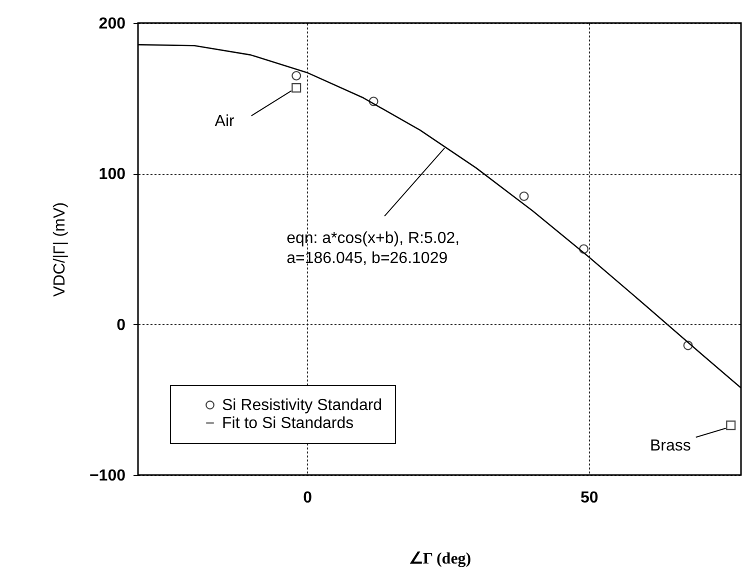  I want to click on y-tick-label: 0, so click(121, 325).